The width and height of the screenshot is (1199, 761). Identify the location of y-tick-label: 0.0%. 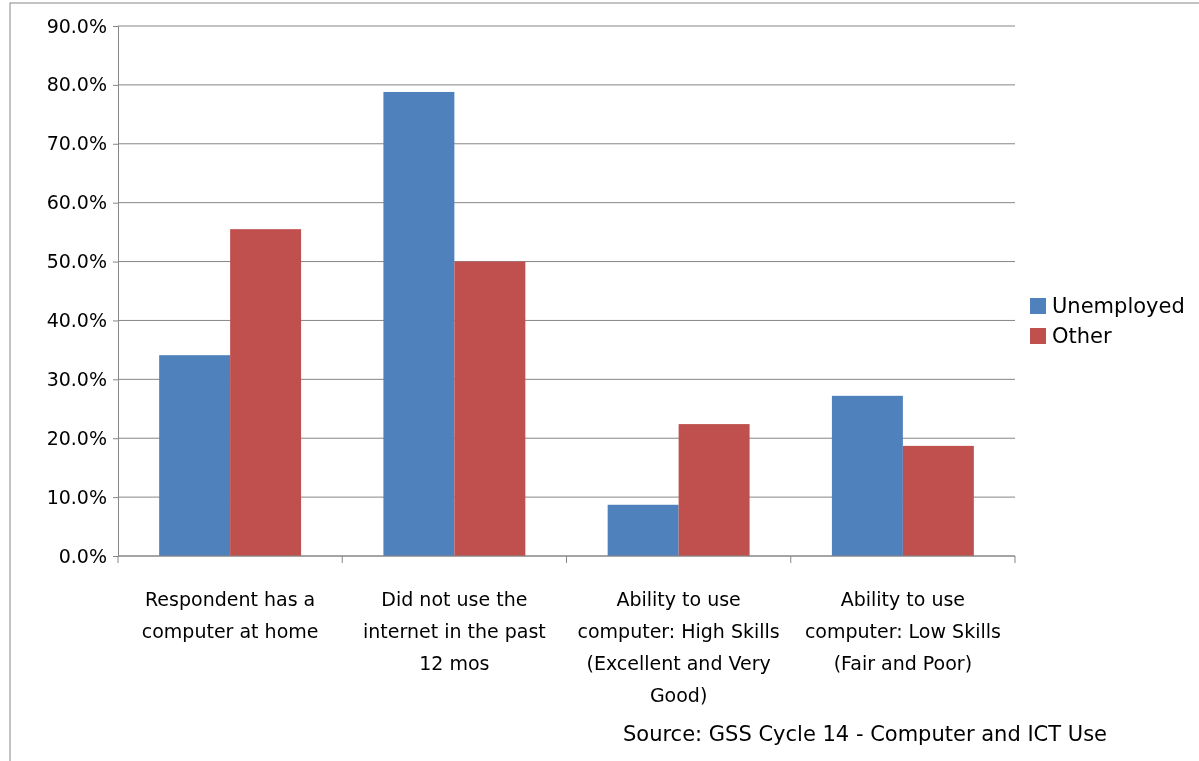
(82, 555).